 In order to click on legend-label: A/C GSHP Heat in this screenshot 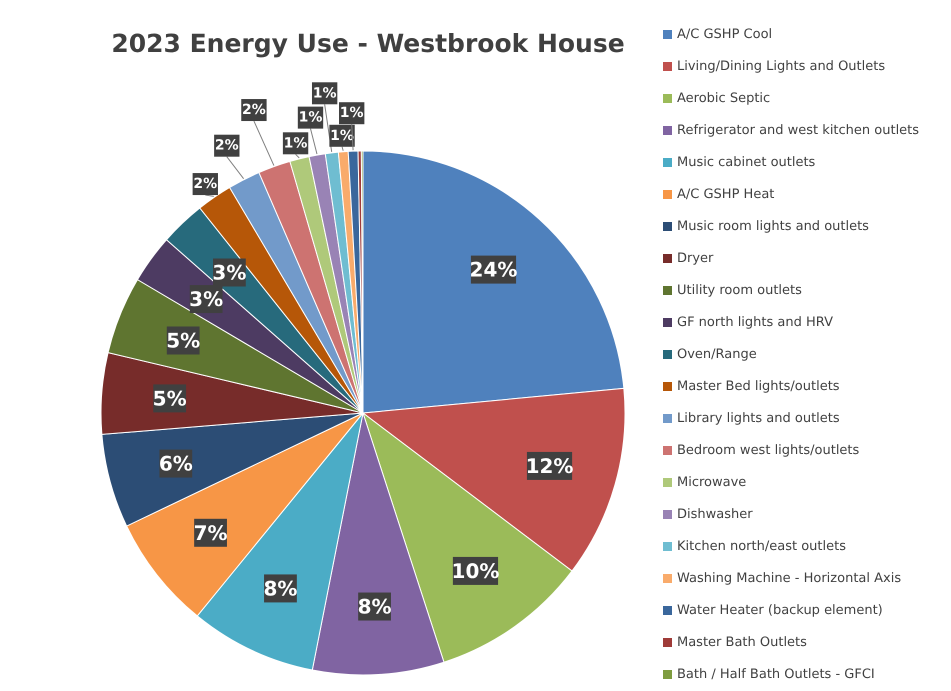, I will do `click(725, 194)`.